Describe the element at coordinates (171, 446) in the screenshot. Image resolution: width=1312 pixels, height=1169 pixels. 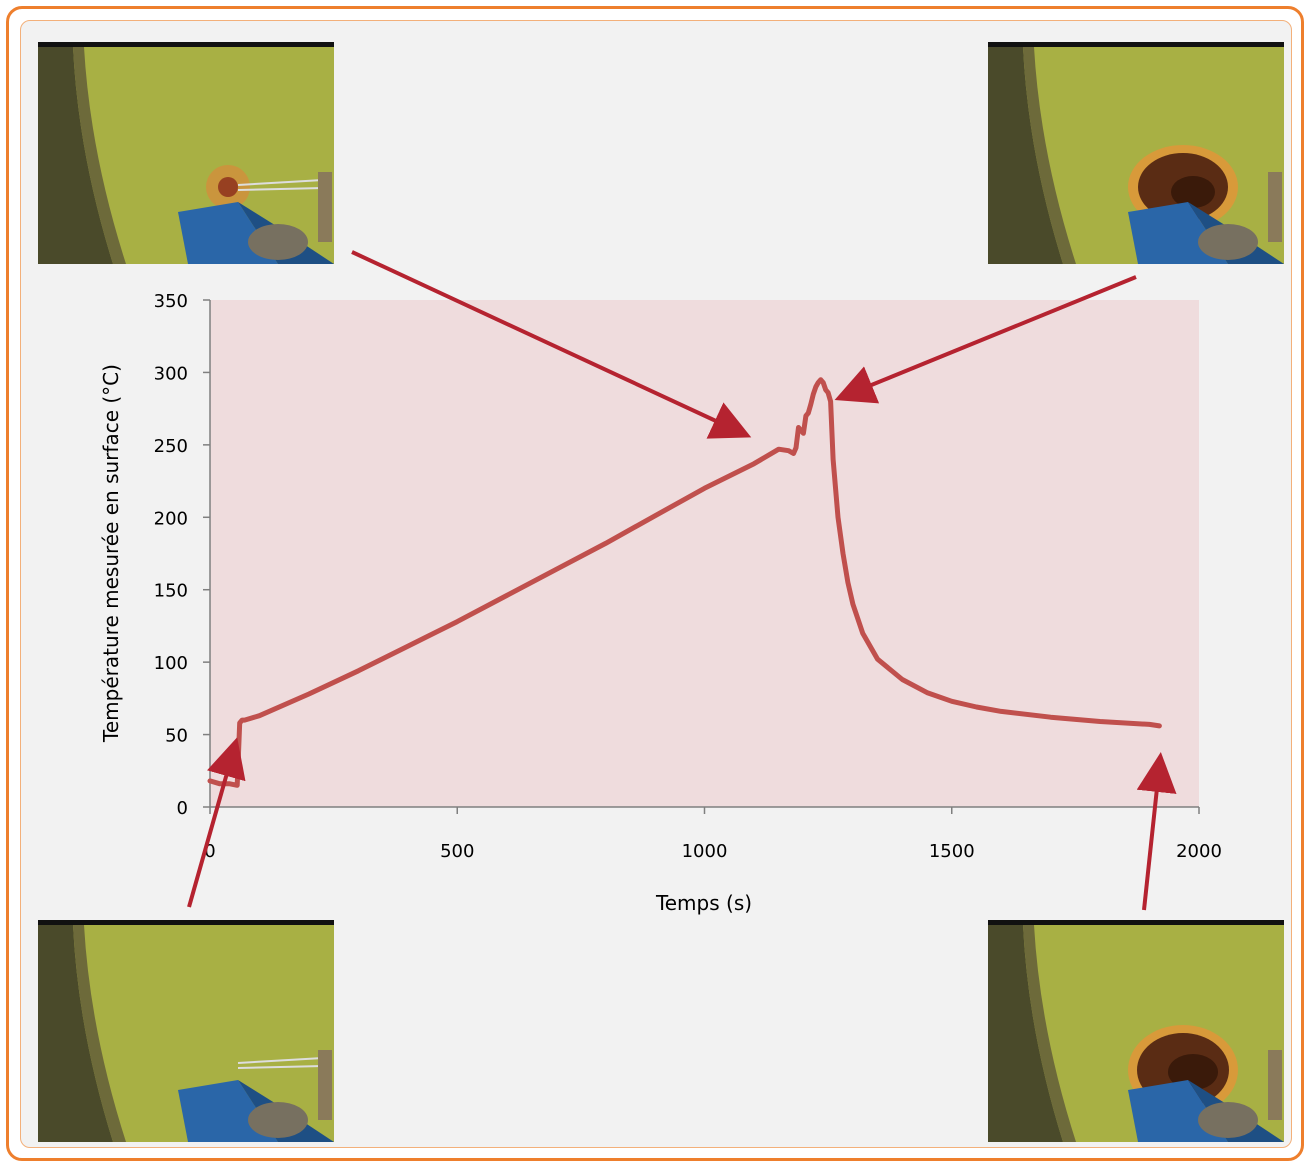
I see `y-tick-label: 250` at that location.